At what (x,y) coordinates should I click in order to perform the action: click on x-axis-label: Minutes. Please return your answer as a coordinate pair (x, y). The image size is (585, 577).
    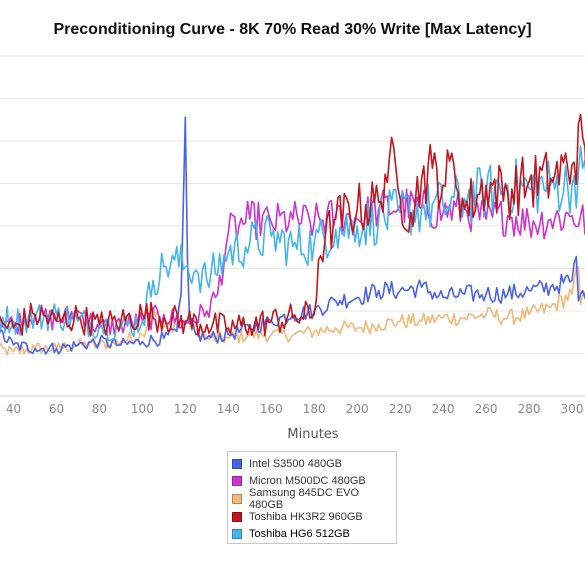
    Looking at the image, I should click on (312, 434).